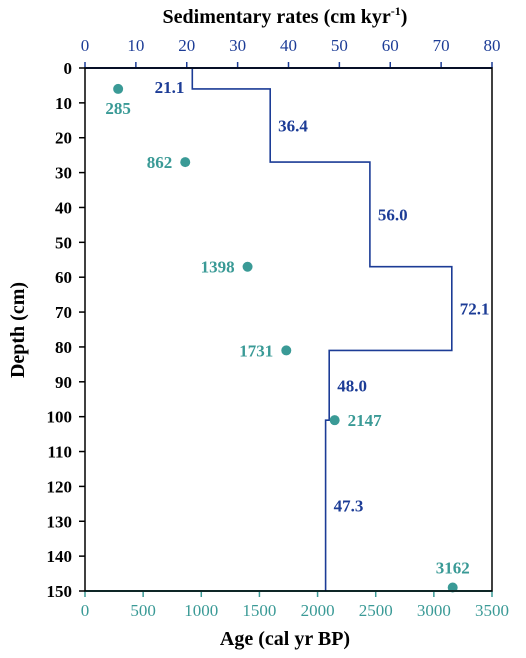  I want to click on bottom-axis-title: Age (cal yr BP), so click(285, 639).